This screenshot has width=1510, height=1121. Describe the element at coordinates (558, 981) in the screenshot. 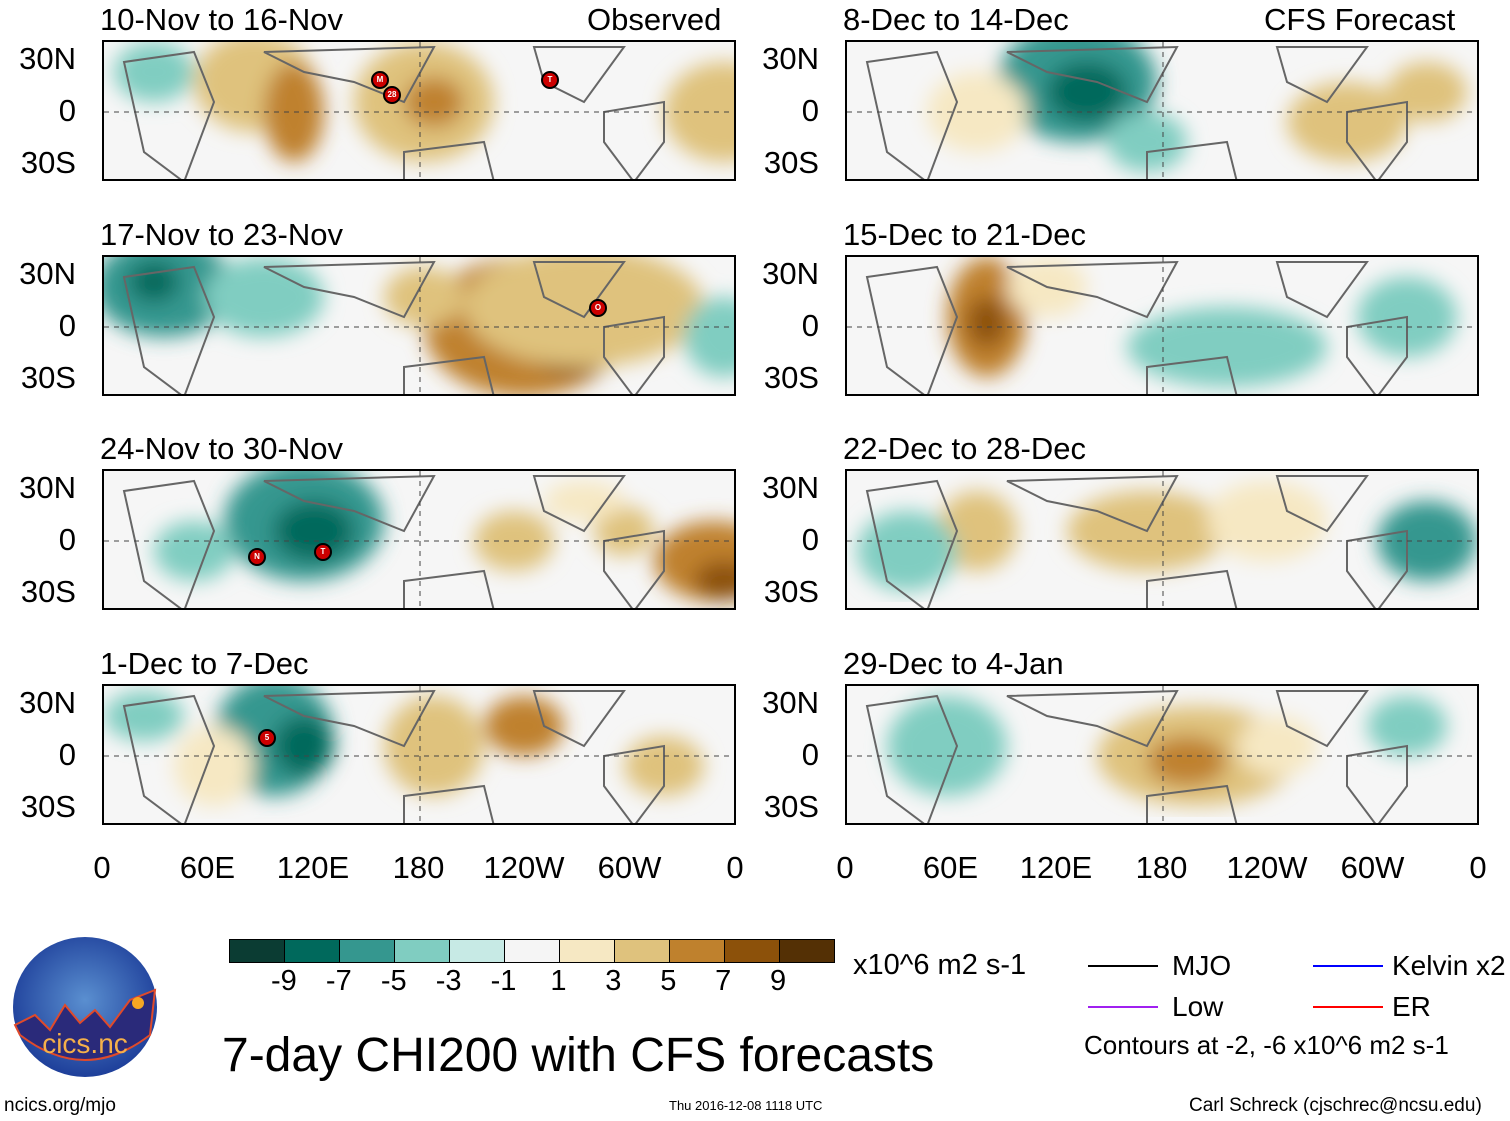

I see `colorbar-tick-label: 1` at that location.